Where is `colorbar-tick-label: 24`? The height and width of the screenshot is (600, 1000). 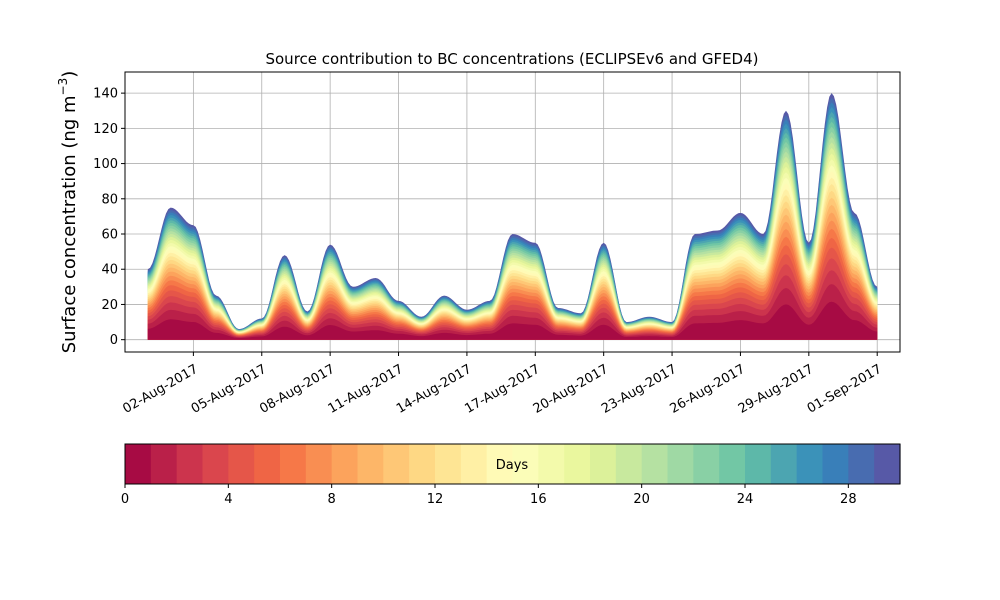 colorbar-tick-label: 24 is located at coordinates (745, 499).